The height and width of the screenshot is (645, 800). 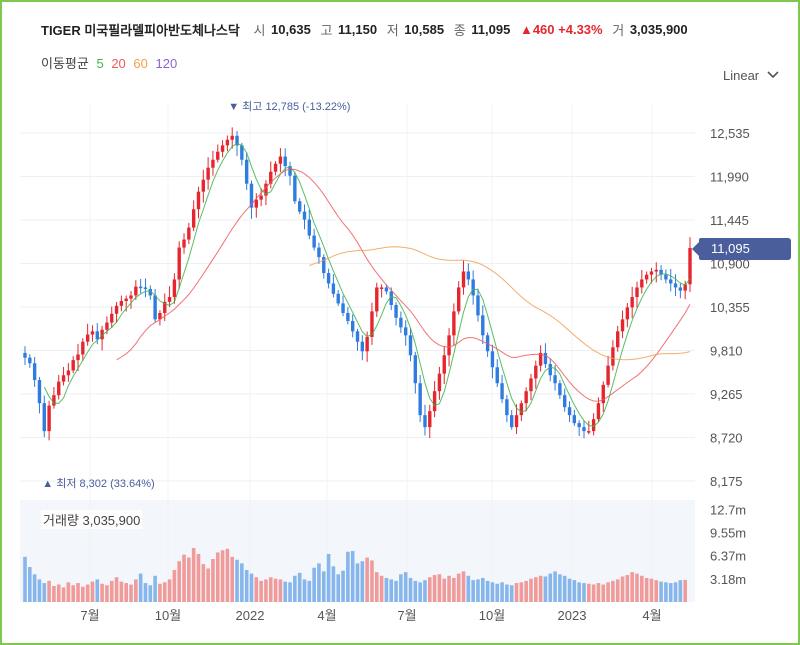 What do you see at coordinates (100, 63) in the screenshot?
I see `ma5-legend: 5` at bounding box center [100, 63].